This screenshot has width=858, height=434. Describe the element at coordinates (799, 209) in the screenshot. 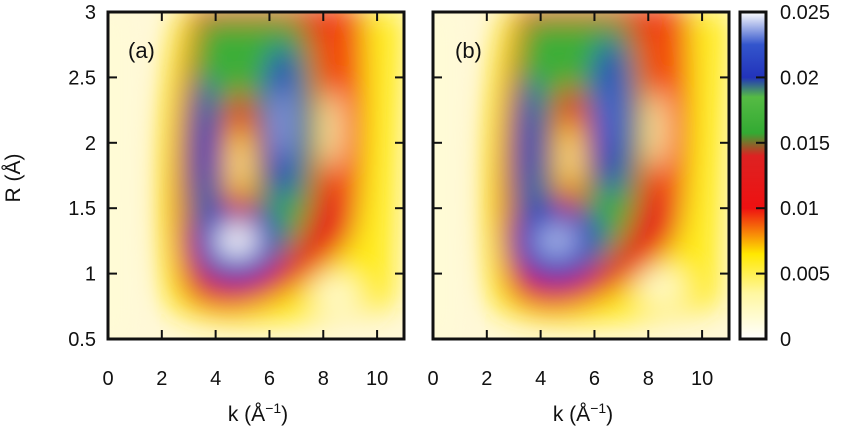

I see `colorbar-tick-label: 0.01` at that location.